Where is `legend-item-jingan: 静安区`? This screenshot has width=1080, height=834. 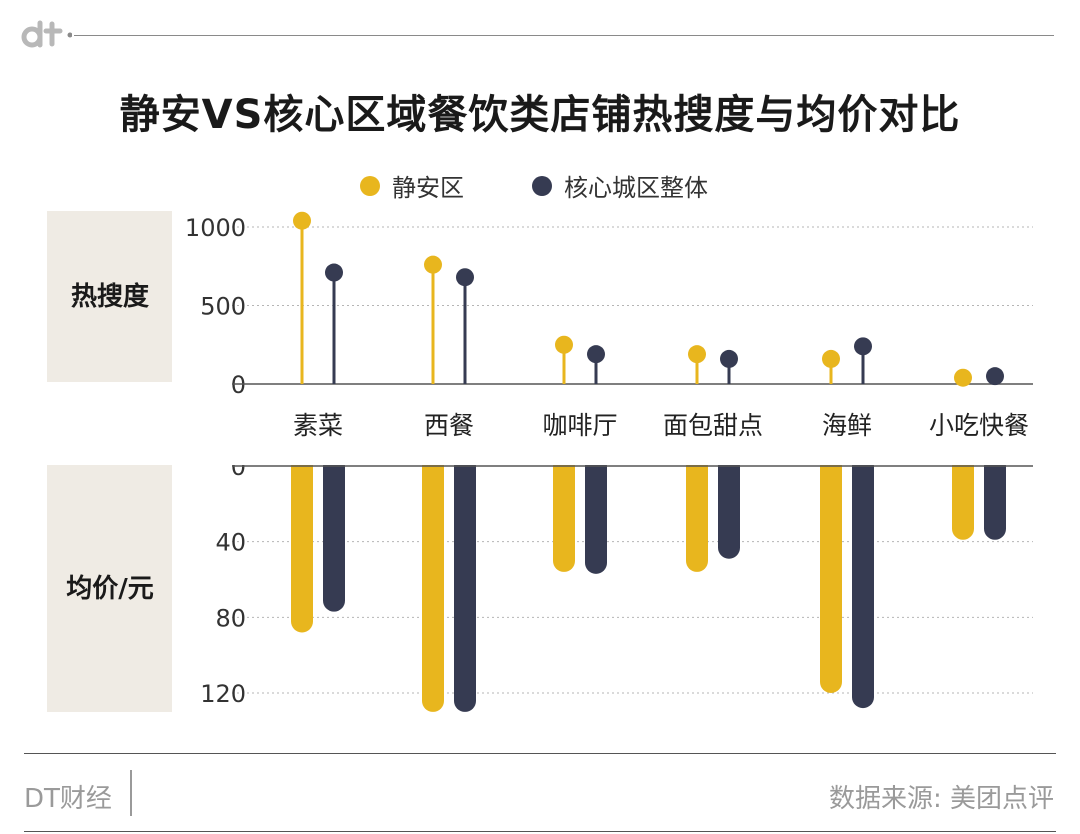 legend-item-jingan: 静安区 is located at coordinates (412, 185).